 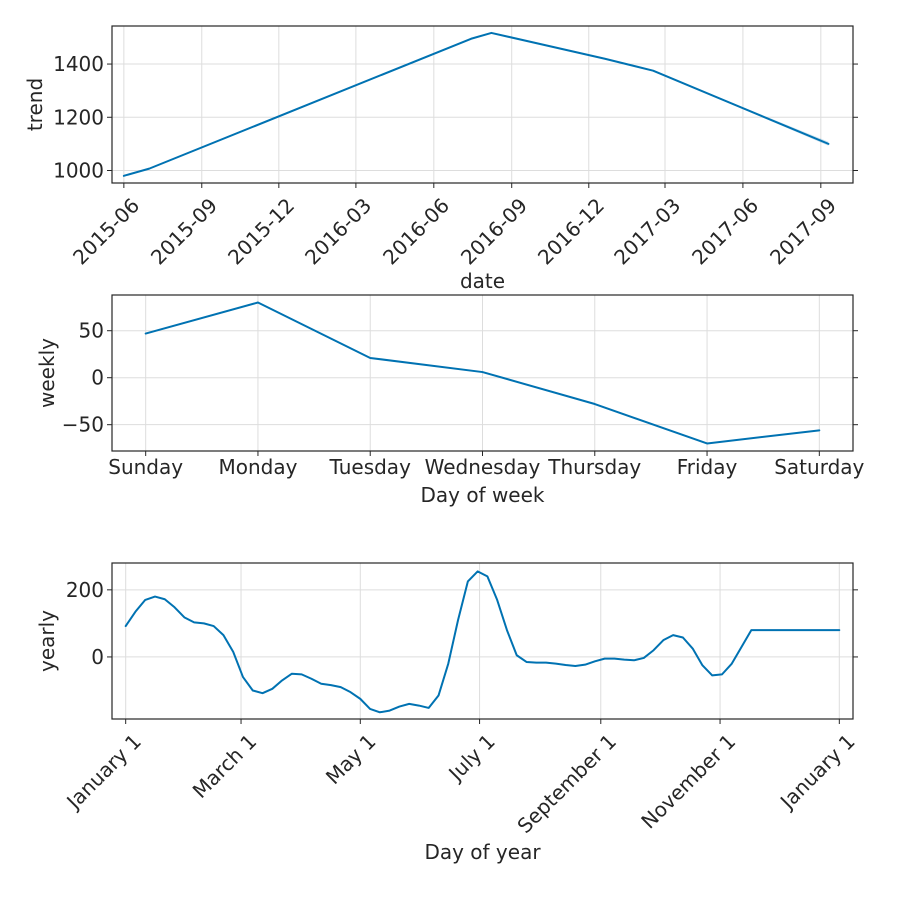 I want to click on trend-x-tick-label: 2015-09, so click(x=184, y=231).